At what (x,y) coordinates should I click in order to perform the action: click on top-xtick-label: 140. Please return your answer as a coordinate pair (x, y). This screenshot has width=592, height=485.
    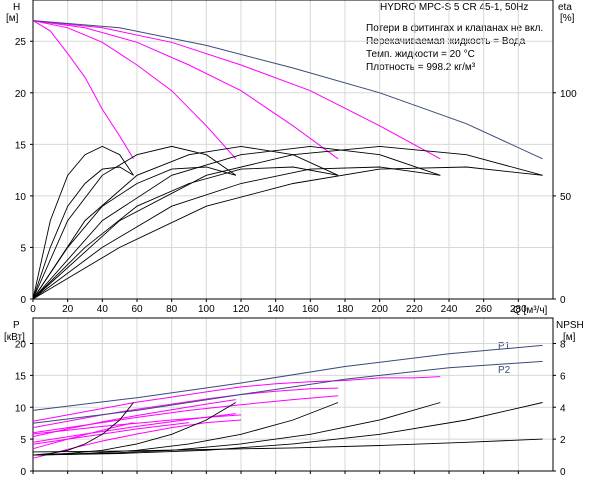
    Looking at the image, I should click on (275, 309).